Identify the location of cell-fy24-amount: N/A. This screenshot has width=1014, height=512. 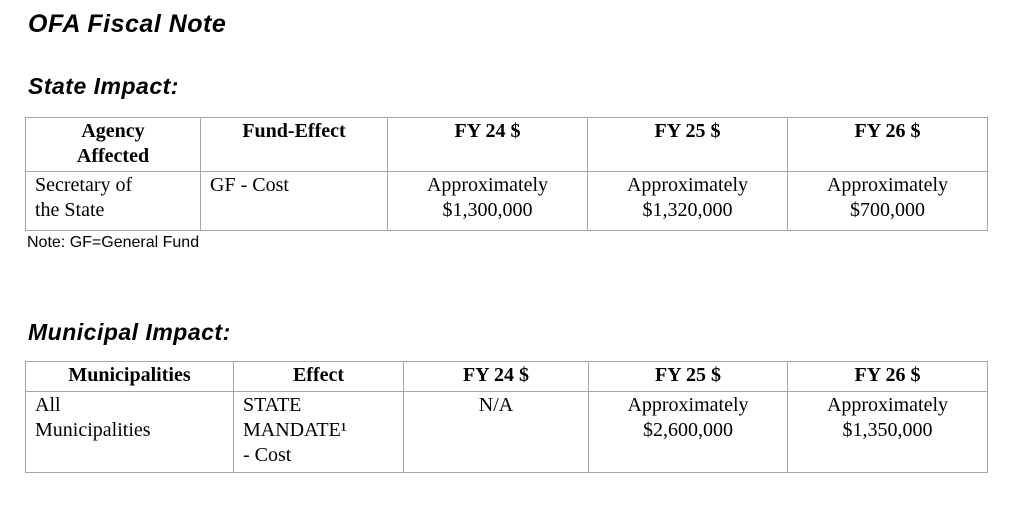
(496, 432).